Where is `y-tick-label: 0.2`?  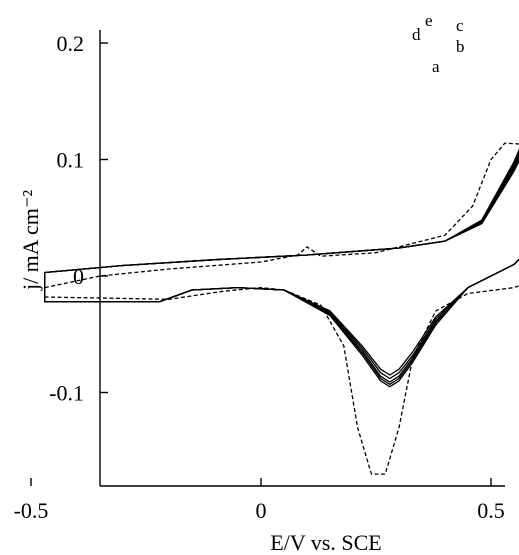
y-tick-label: 0.2 is located at coordinates (71, 43).